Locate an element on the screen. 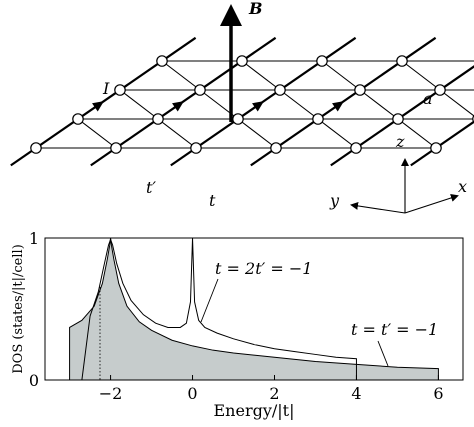  x-tick-label: 4 is located at coordinates (356, 393).